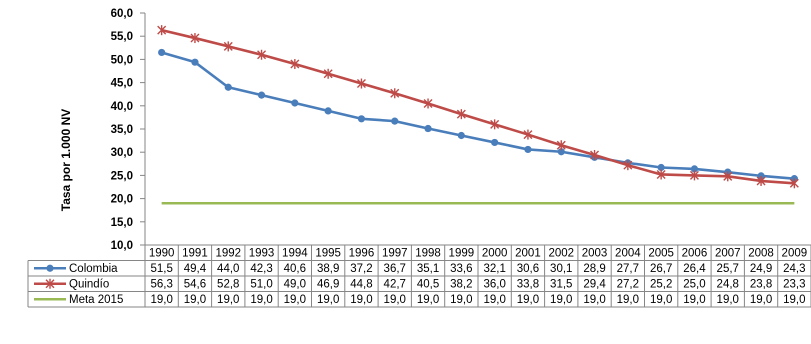 This screenshot has width=811, height=344. Describe the element at coordinates (495, 254) in the screenshot. I see `x-tick-label: 2000` at that location.